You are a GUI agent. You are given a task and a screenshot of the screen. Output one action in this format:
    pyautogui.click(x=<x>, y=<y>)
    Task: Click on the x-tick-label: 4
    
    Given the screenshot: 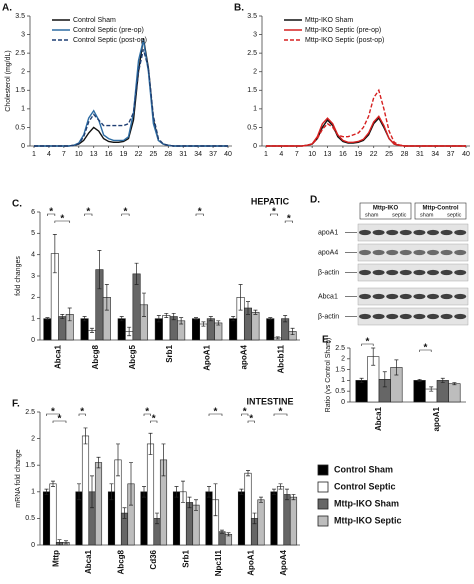 What is the action you would take?
    pyautogui.click(x=49, y=154)
    